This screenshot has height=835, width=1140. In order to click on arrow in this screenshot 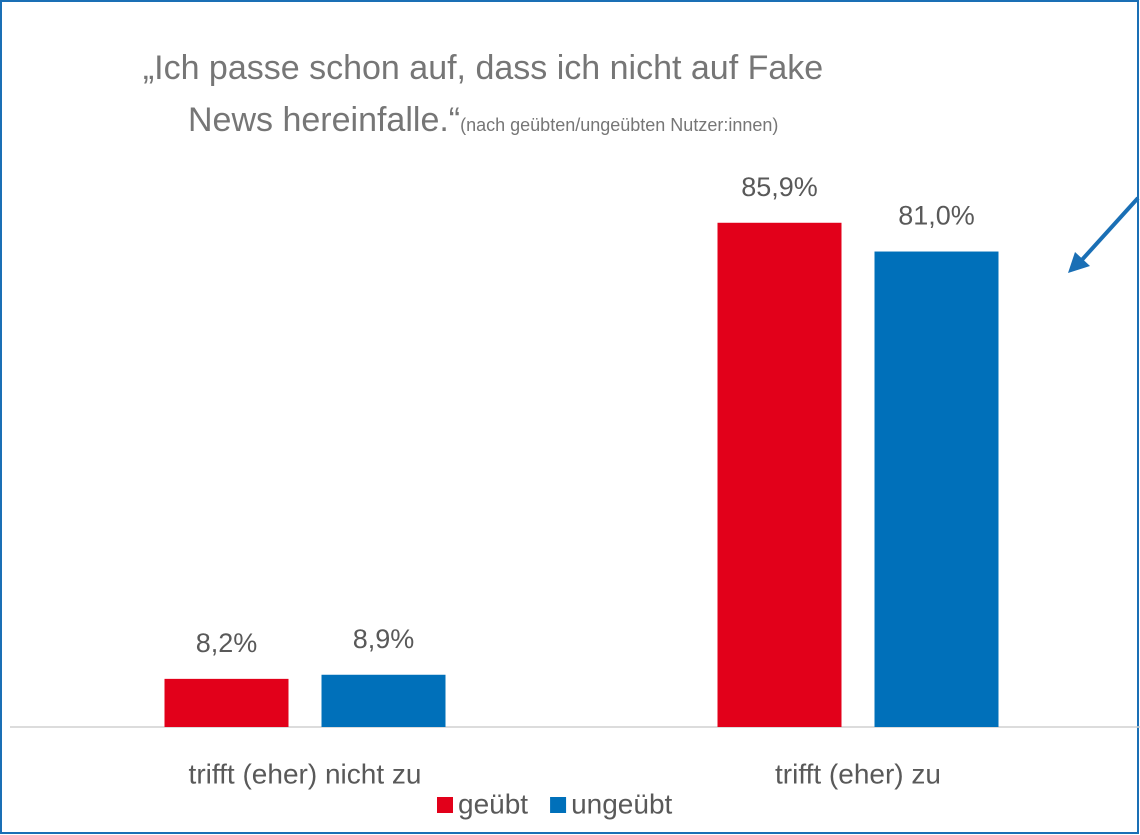, I will do `click(1109, 230)`.